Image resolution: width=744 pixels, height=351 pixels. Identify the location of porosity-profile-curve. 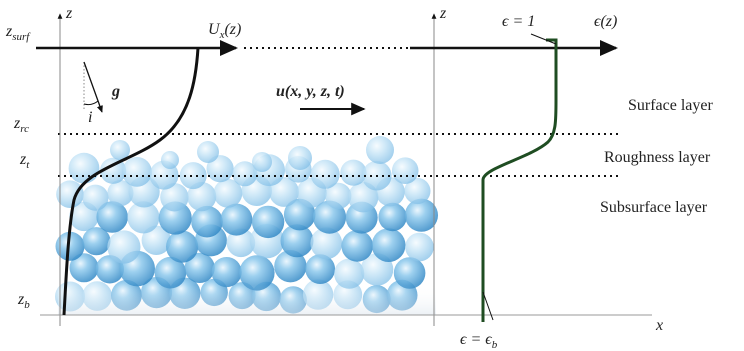
(519, 180).